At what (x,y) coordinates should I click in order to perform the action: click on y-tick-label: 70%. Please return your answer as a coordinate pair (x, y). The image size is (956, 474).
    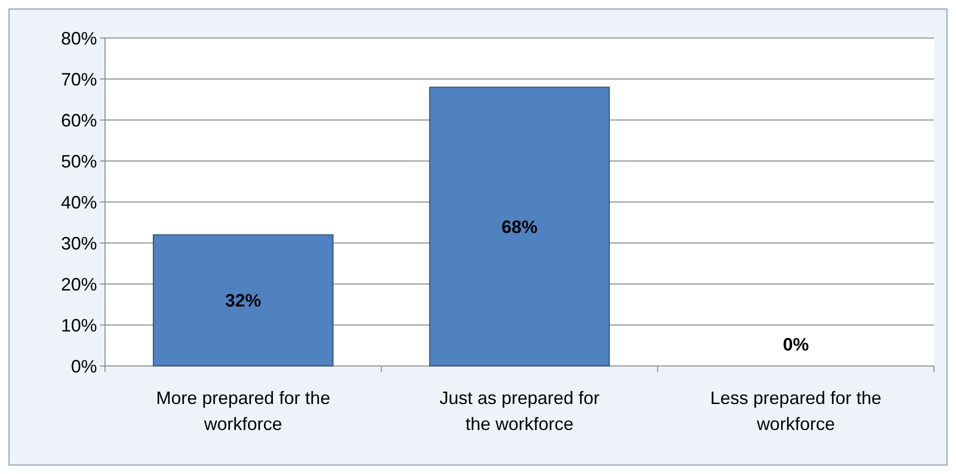
    Looking at the image, I should click on (78, 79).